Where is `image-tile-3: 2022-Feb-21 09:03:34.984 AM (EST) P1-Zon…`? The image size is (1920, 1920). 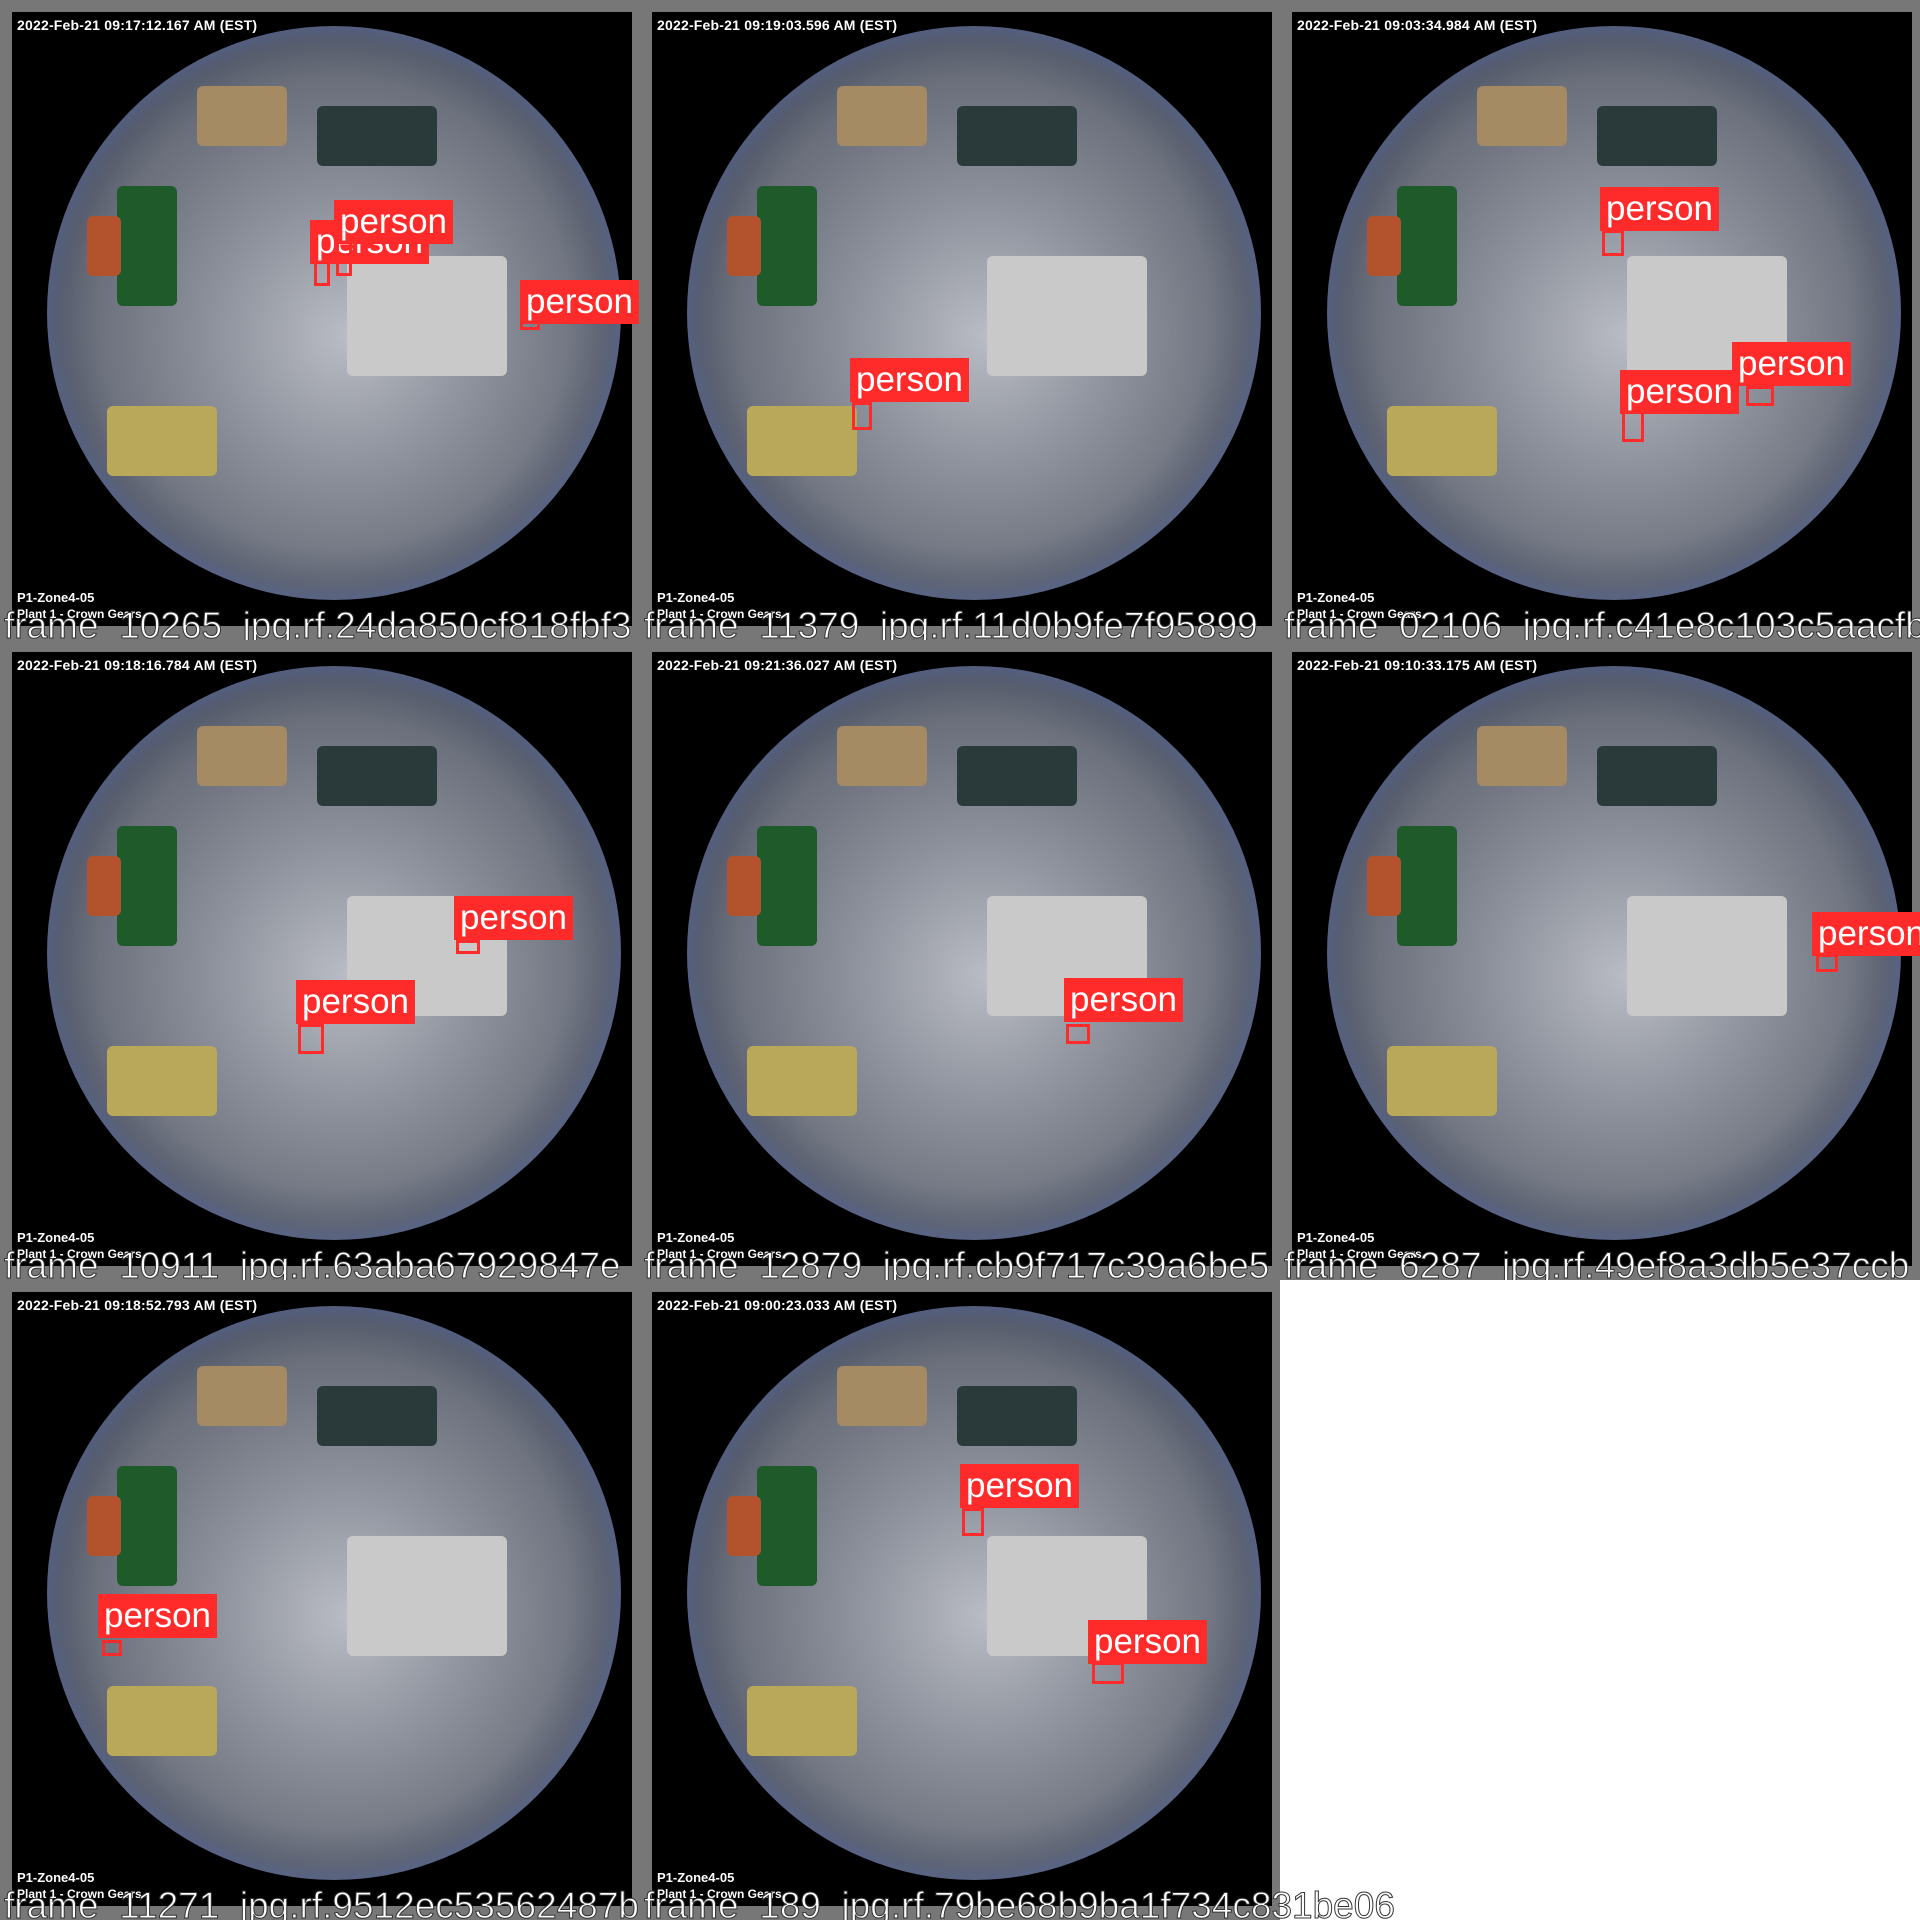
image-tile-3: 2022-Feb-21 09:03:34.984 AM (EST) P1-Zon… is located at coordinates (1600, 320).